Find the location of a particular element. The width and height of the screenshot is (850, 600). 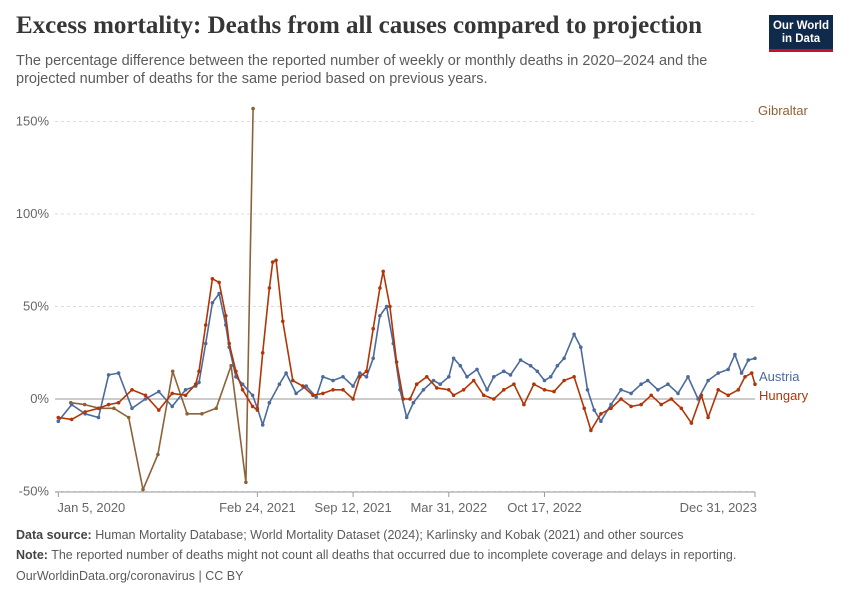

logo-line-2: in Data is located at coordinates (801, 39).